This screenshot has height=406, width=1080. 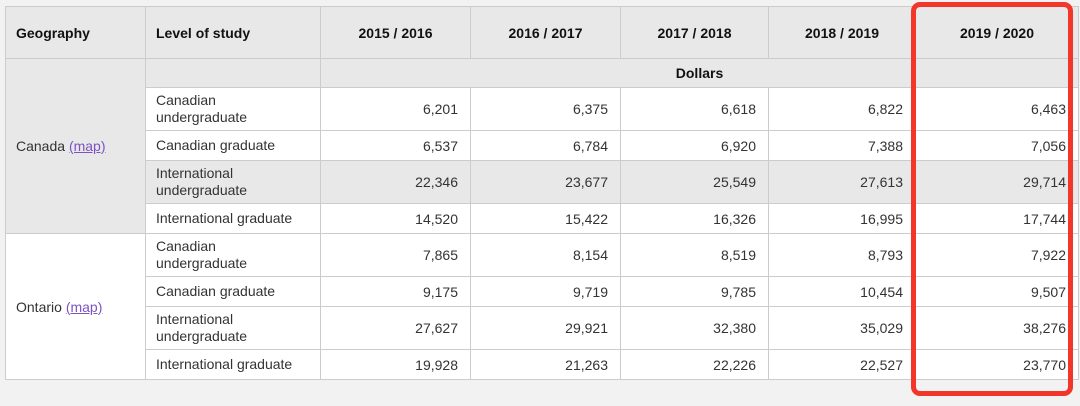 I want to click on value-cell-2018-2019: 8,793, so click(x=842, y=255).